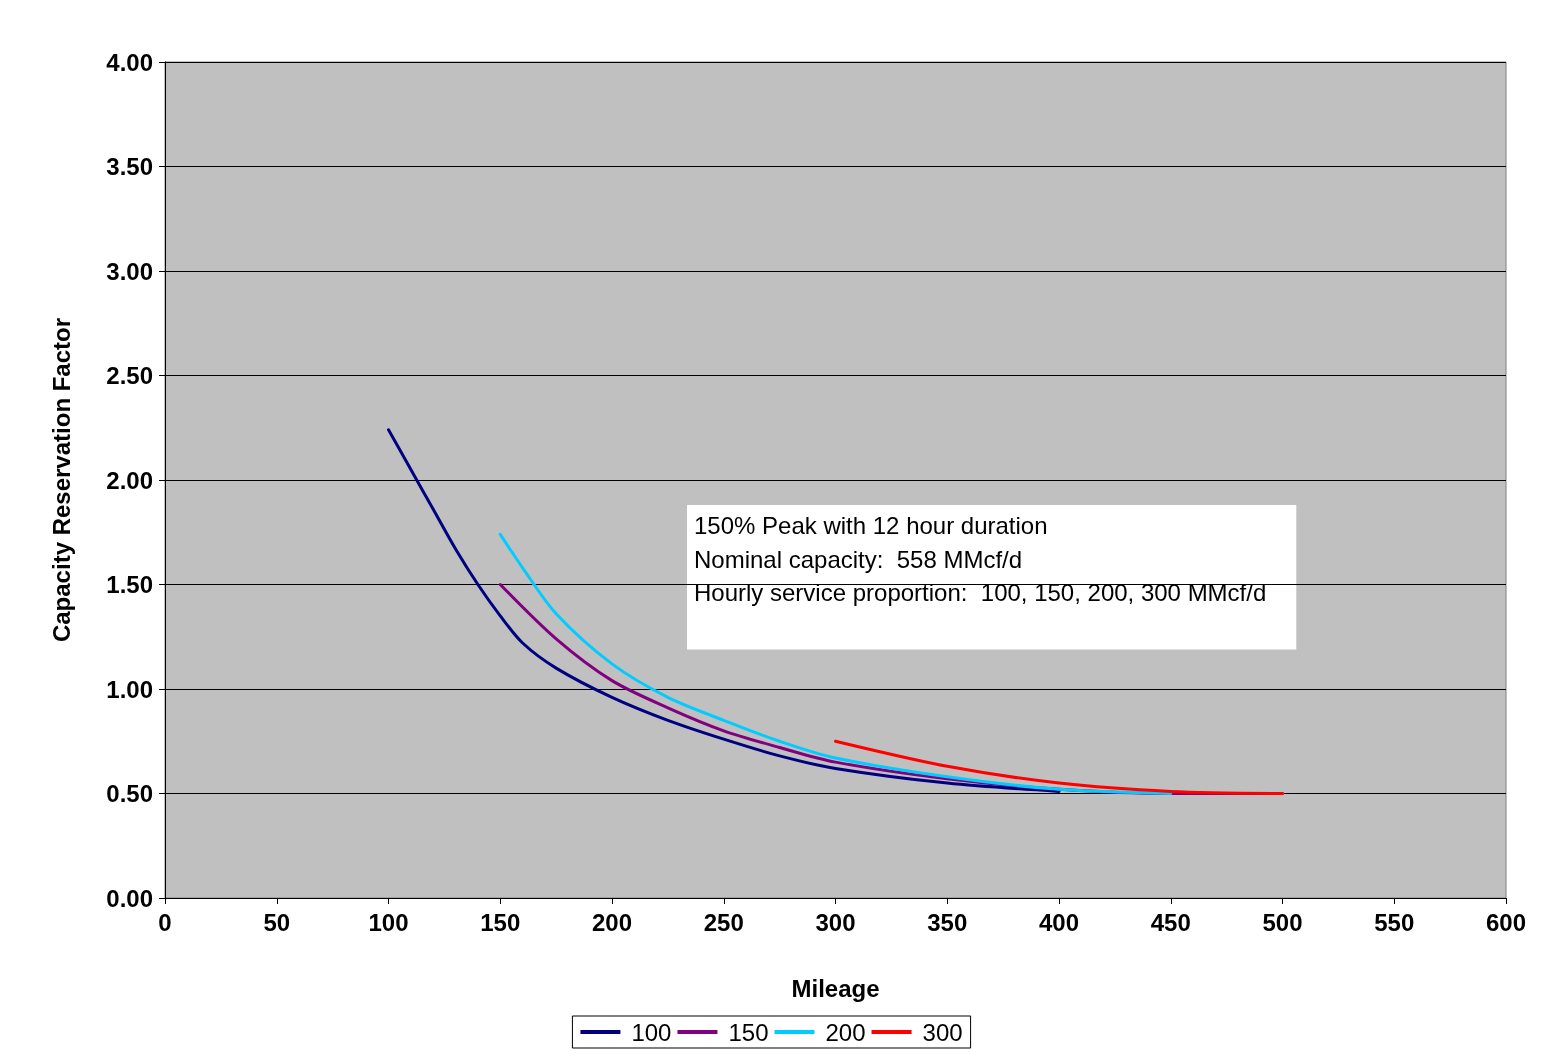 This screenshot has width=1543, height=1062. What do you see at coordinates (651, 1032) in the screenshot?
I see `legend-label: 100` at bounding box center [651, 1032].